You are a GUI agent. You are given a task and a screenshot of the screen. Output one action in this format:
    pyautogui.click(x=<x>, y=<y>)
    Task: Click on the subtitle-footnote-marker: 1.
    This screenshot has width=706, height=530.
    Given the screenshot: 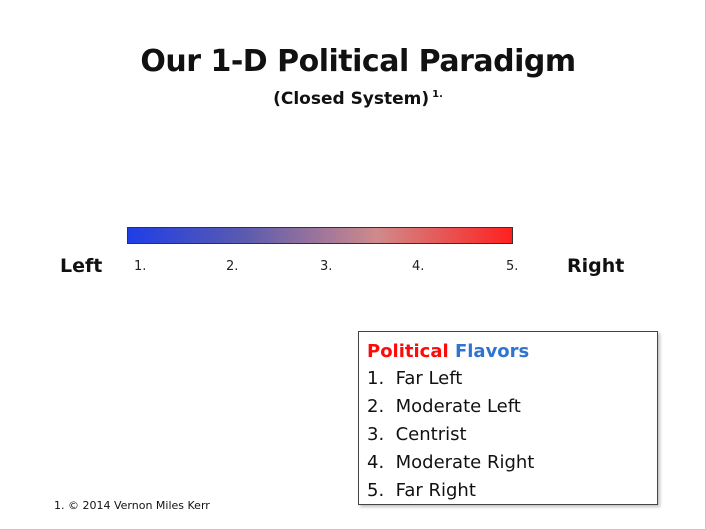 What is the action you would take?
    pyautogui.click(x=437, y=94)
    